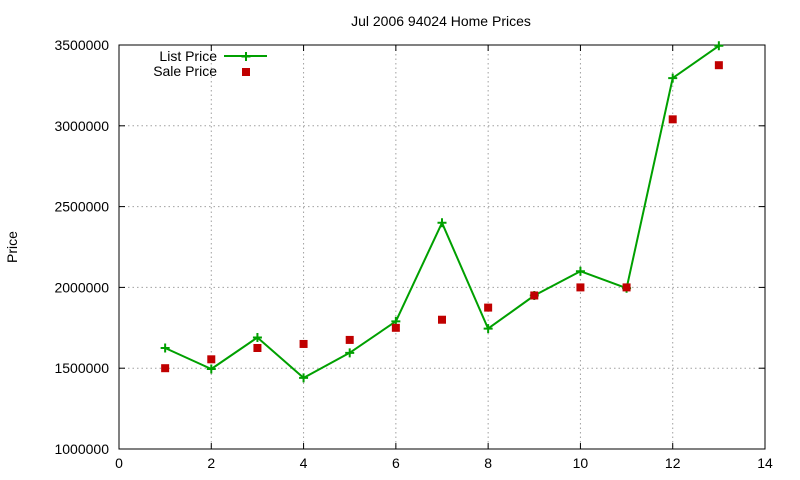 Image resolution: width=800 pixels, height=480 pixels. What do you see at coordinates (211, 463) in the screenshot?
I see `x-tick-label: 2` at bounding box center [211, 463].